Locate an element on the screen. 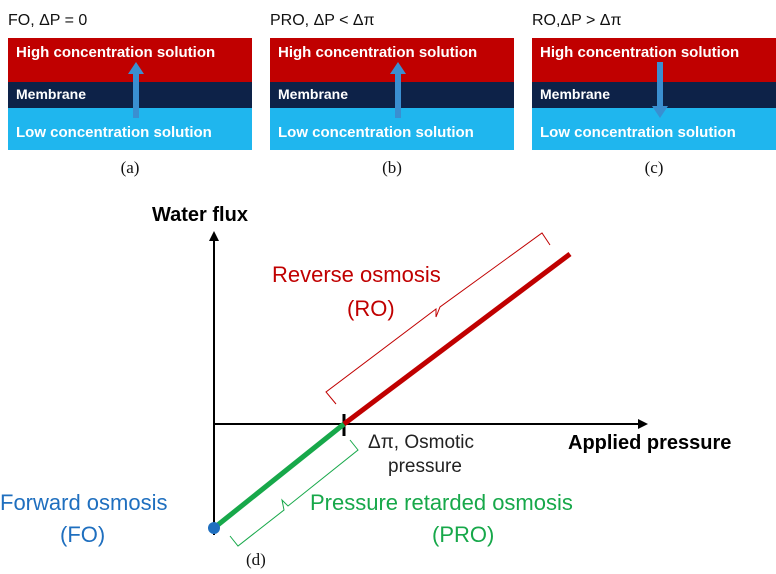 The width and height of the screenshot is (776, 574). x-axis-label: Applied pressure is located at coordinates (650, 443).